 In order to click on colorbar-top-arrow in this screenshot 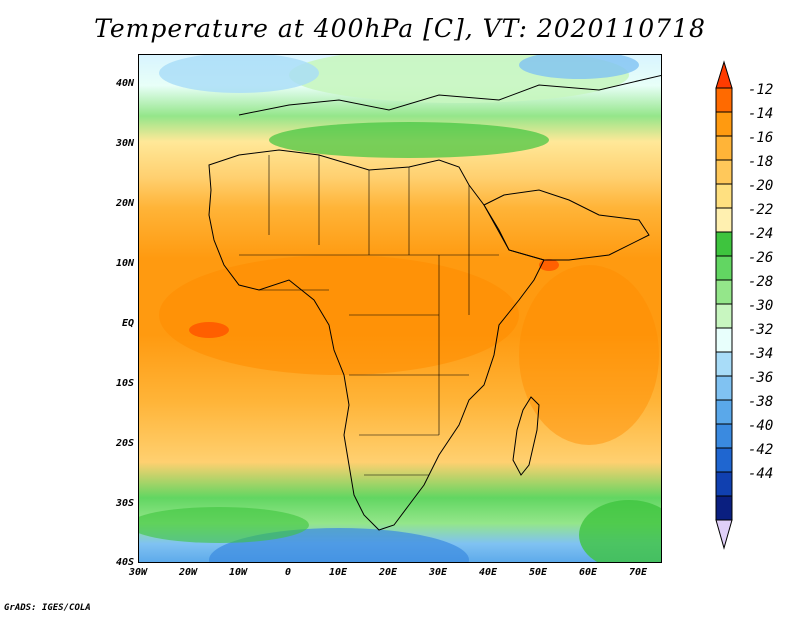, I will do `click(724, 74)`.